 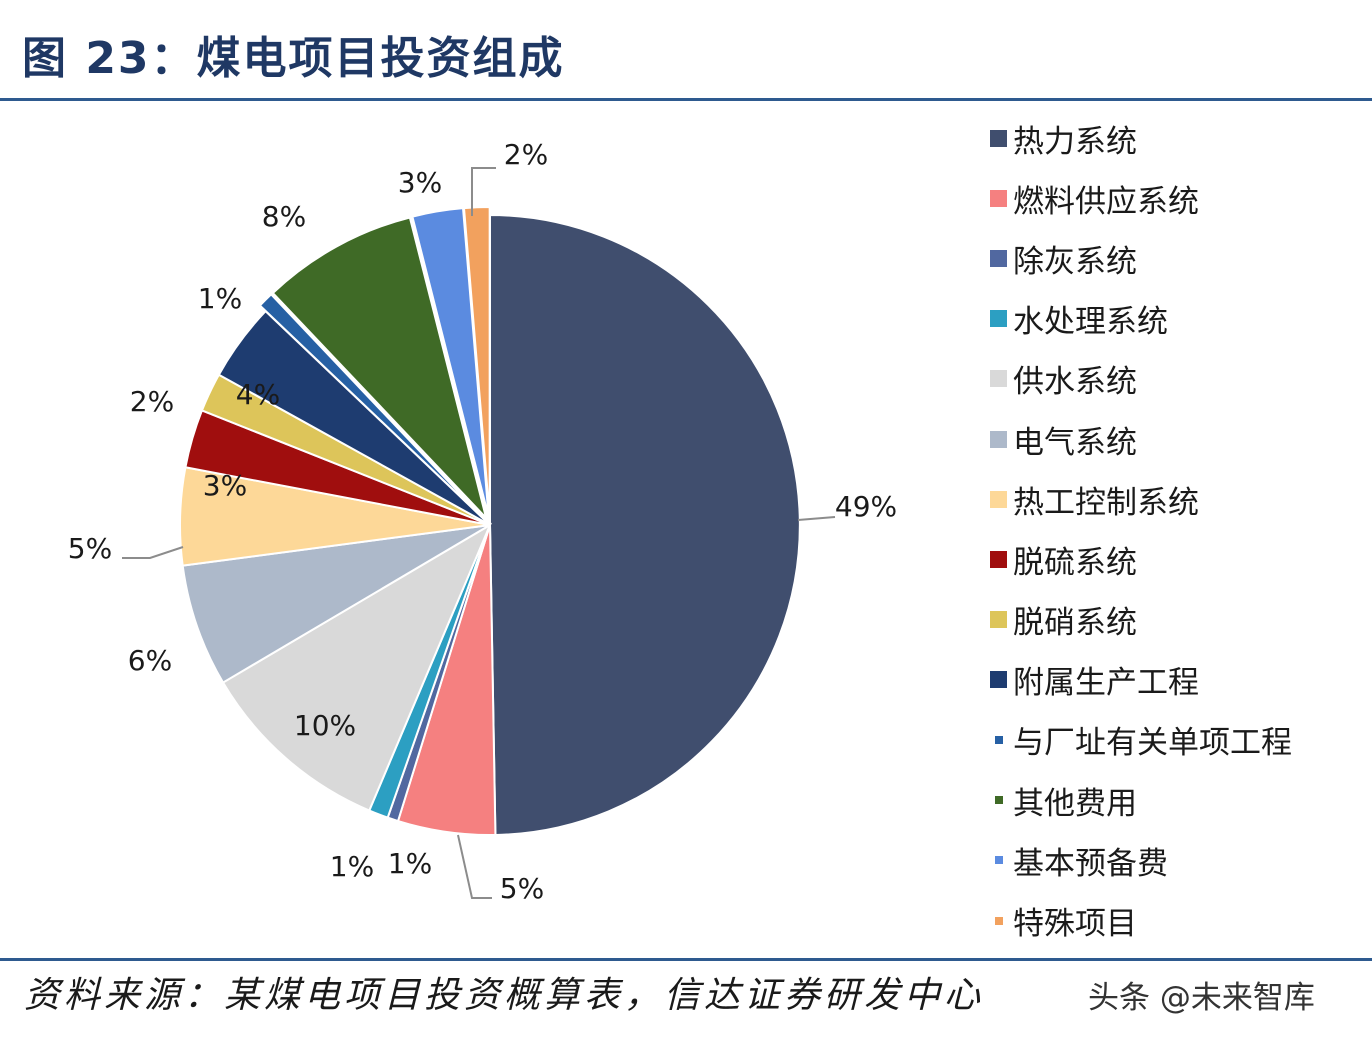 I want to click on slice-label-11: 1%, so click(x=220, y=298).